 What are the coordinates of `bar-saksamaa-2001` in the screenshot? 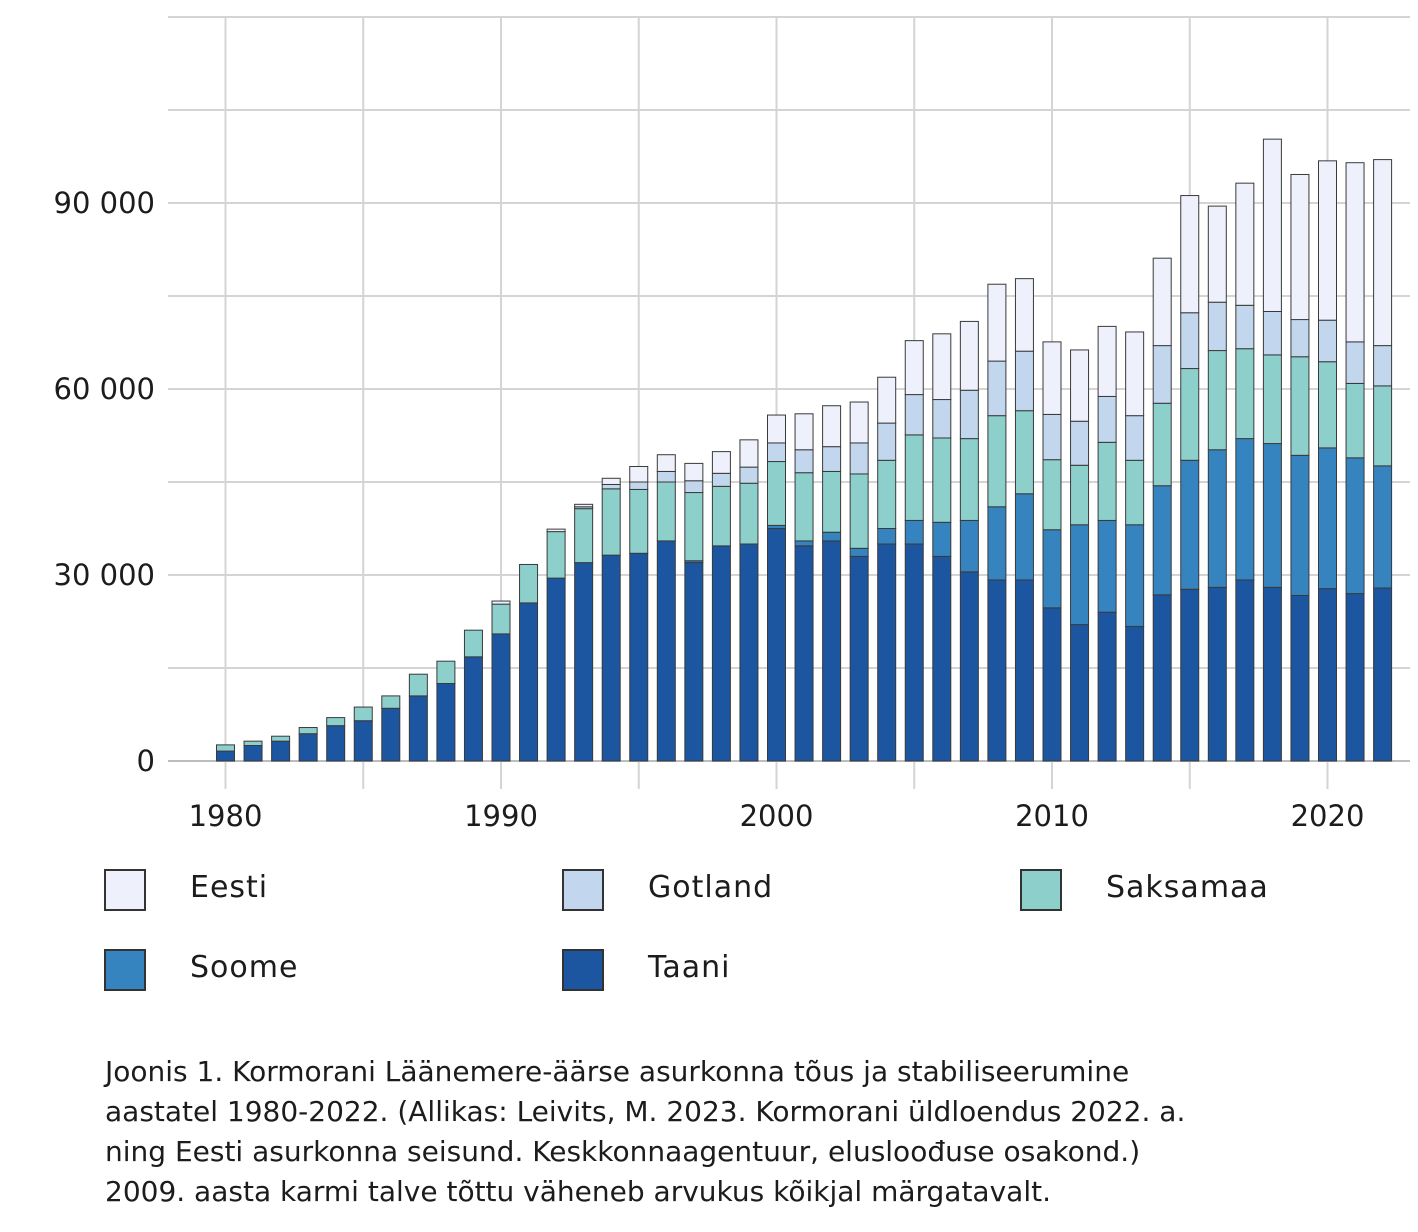 It's located at (804, 507).